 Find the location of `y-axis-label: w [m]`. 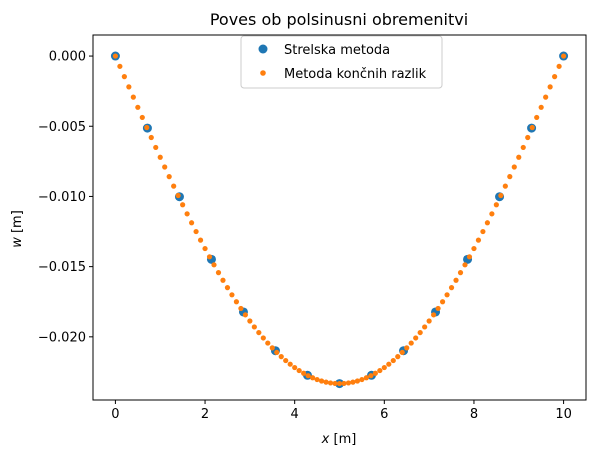

y-axis-label: w [m] is located at coordinates (17, 229).